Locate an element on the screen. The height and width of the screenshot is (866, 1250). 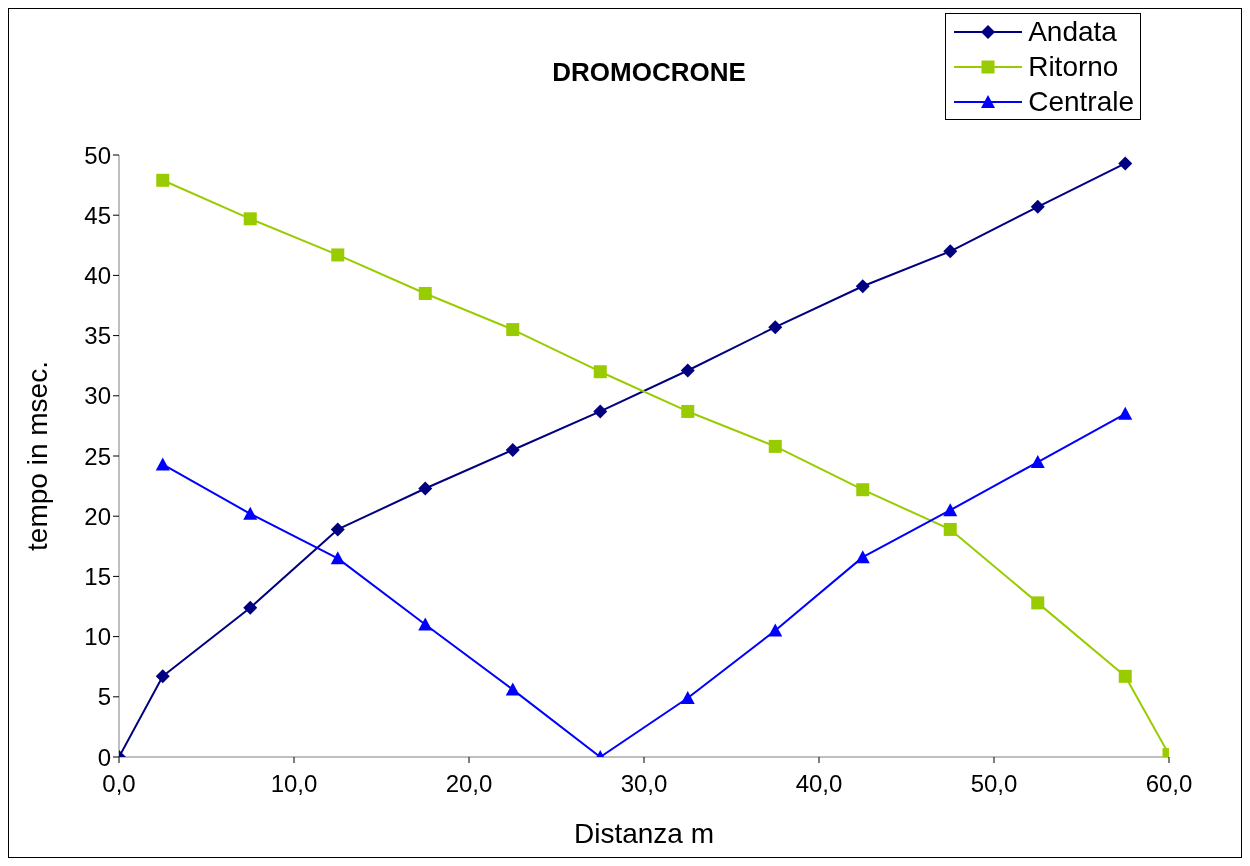
x-tick-label: 40,0 is located at coordinates (819, 784).